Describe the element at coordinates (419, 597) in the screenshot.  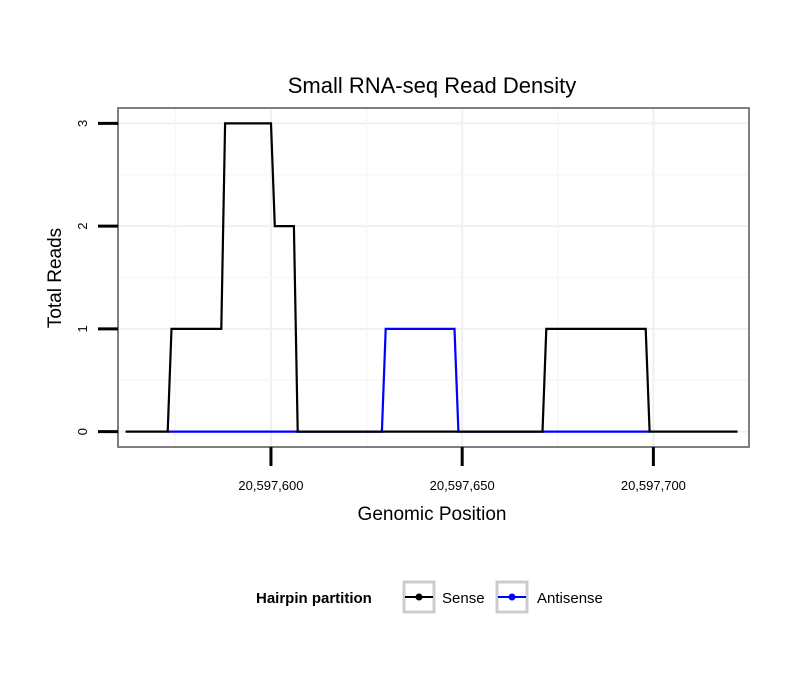
I see `legend-marker-sense` at that location.